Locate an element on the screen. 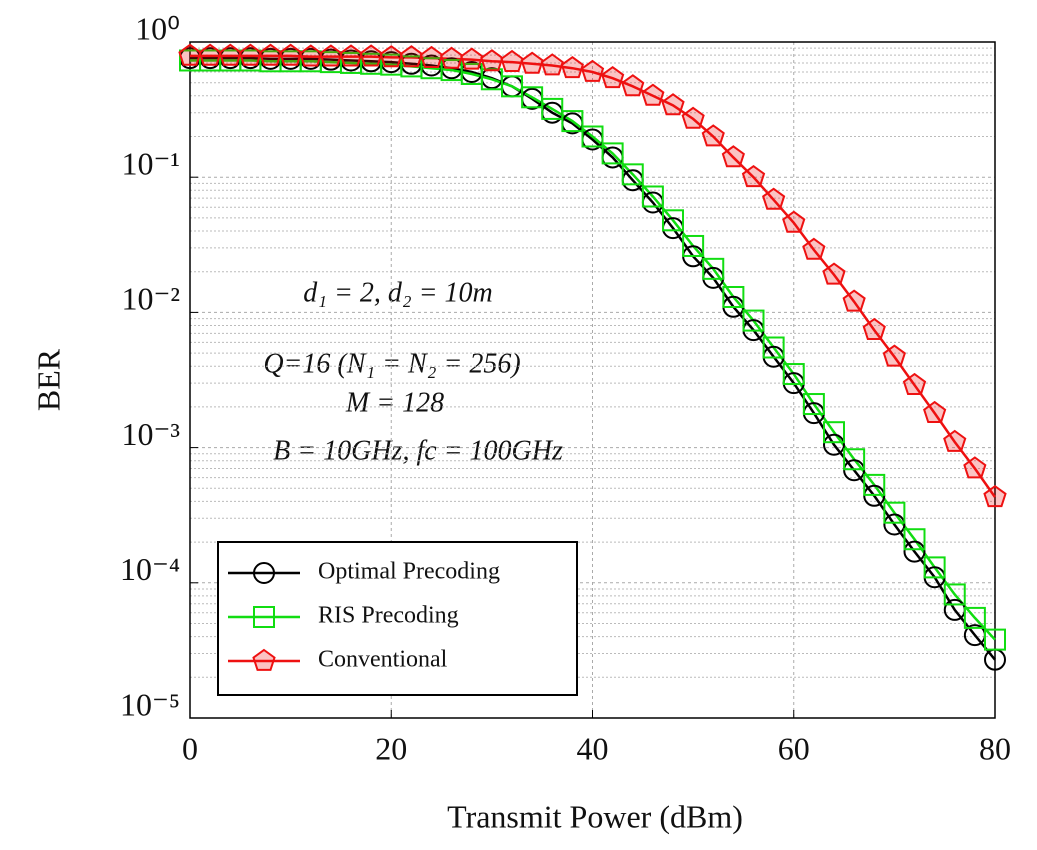 The height and width of the screenshot is (850, 1037). legend-label: Conventional is located at coordinates (383, 660).